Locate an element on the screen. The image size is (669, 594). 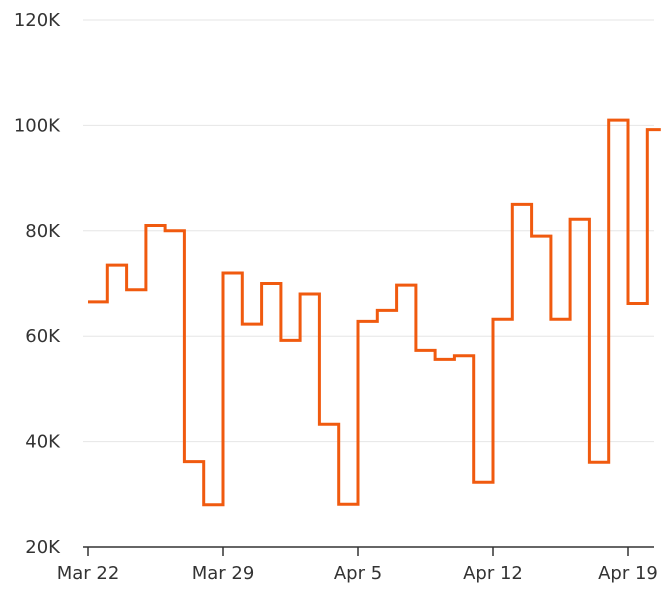
x-tick-label: Apr 19 is located at coordinates (628, 573).